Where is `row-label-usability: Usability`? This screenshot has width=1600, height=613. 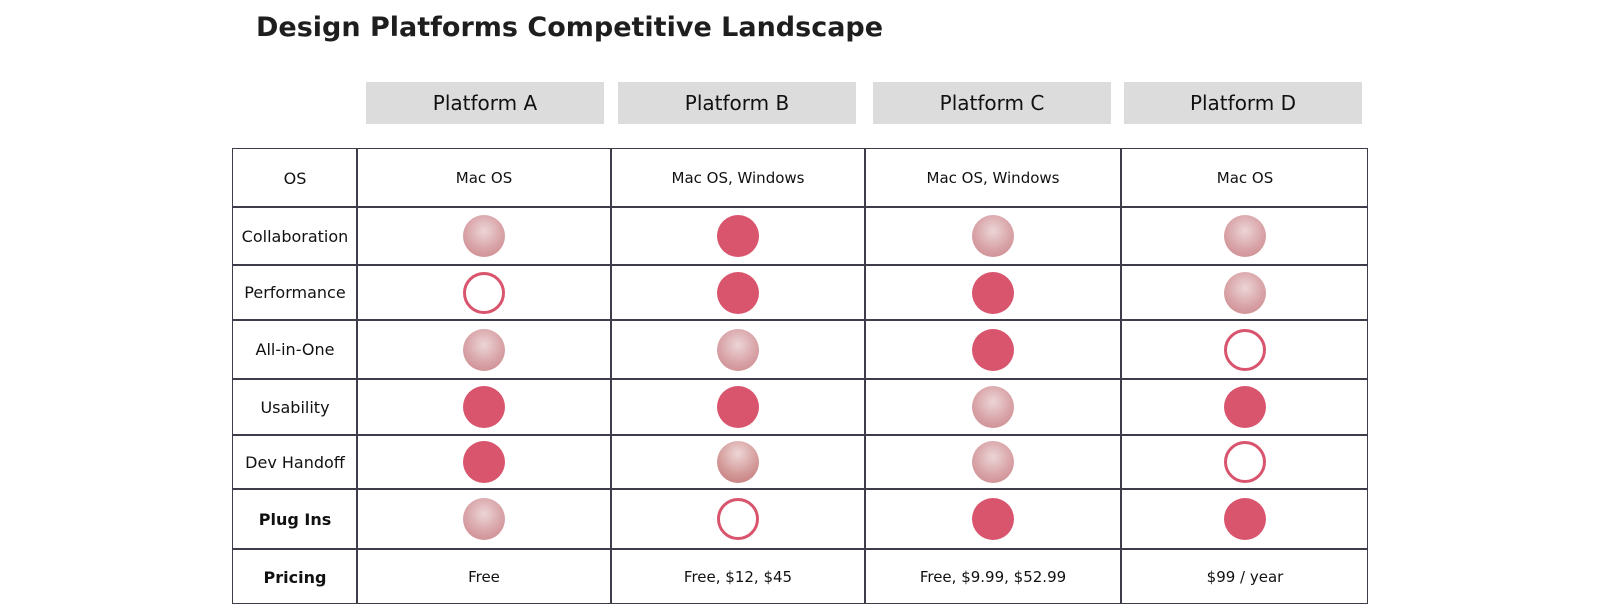 row-label-usability: Usability is located at coordinates (295, 407).